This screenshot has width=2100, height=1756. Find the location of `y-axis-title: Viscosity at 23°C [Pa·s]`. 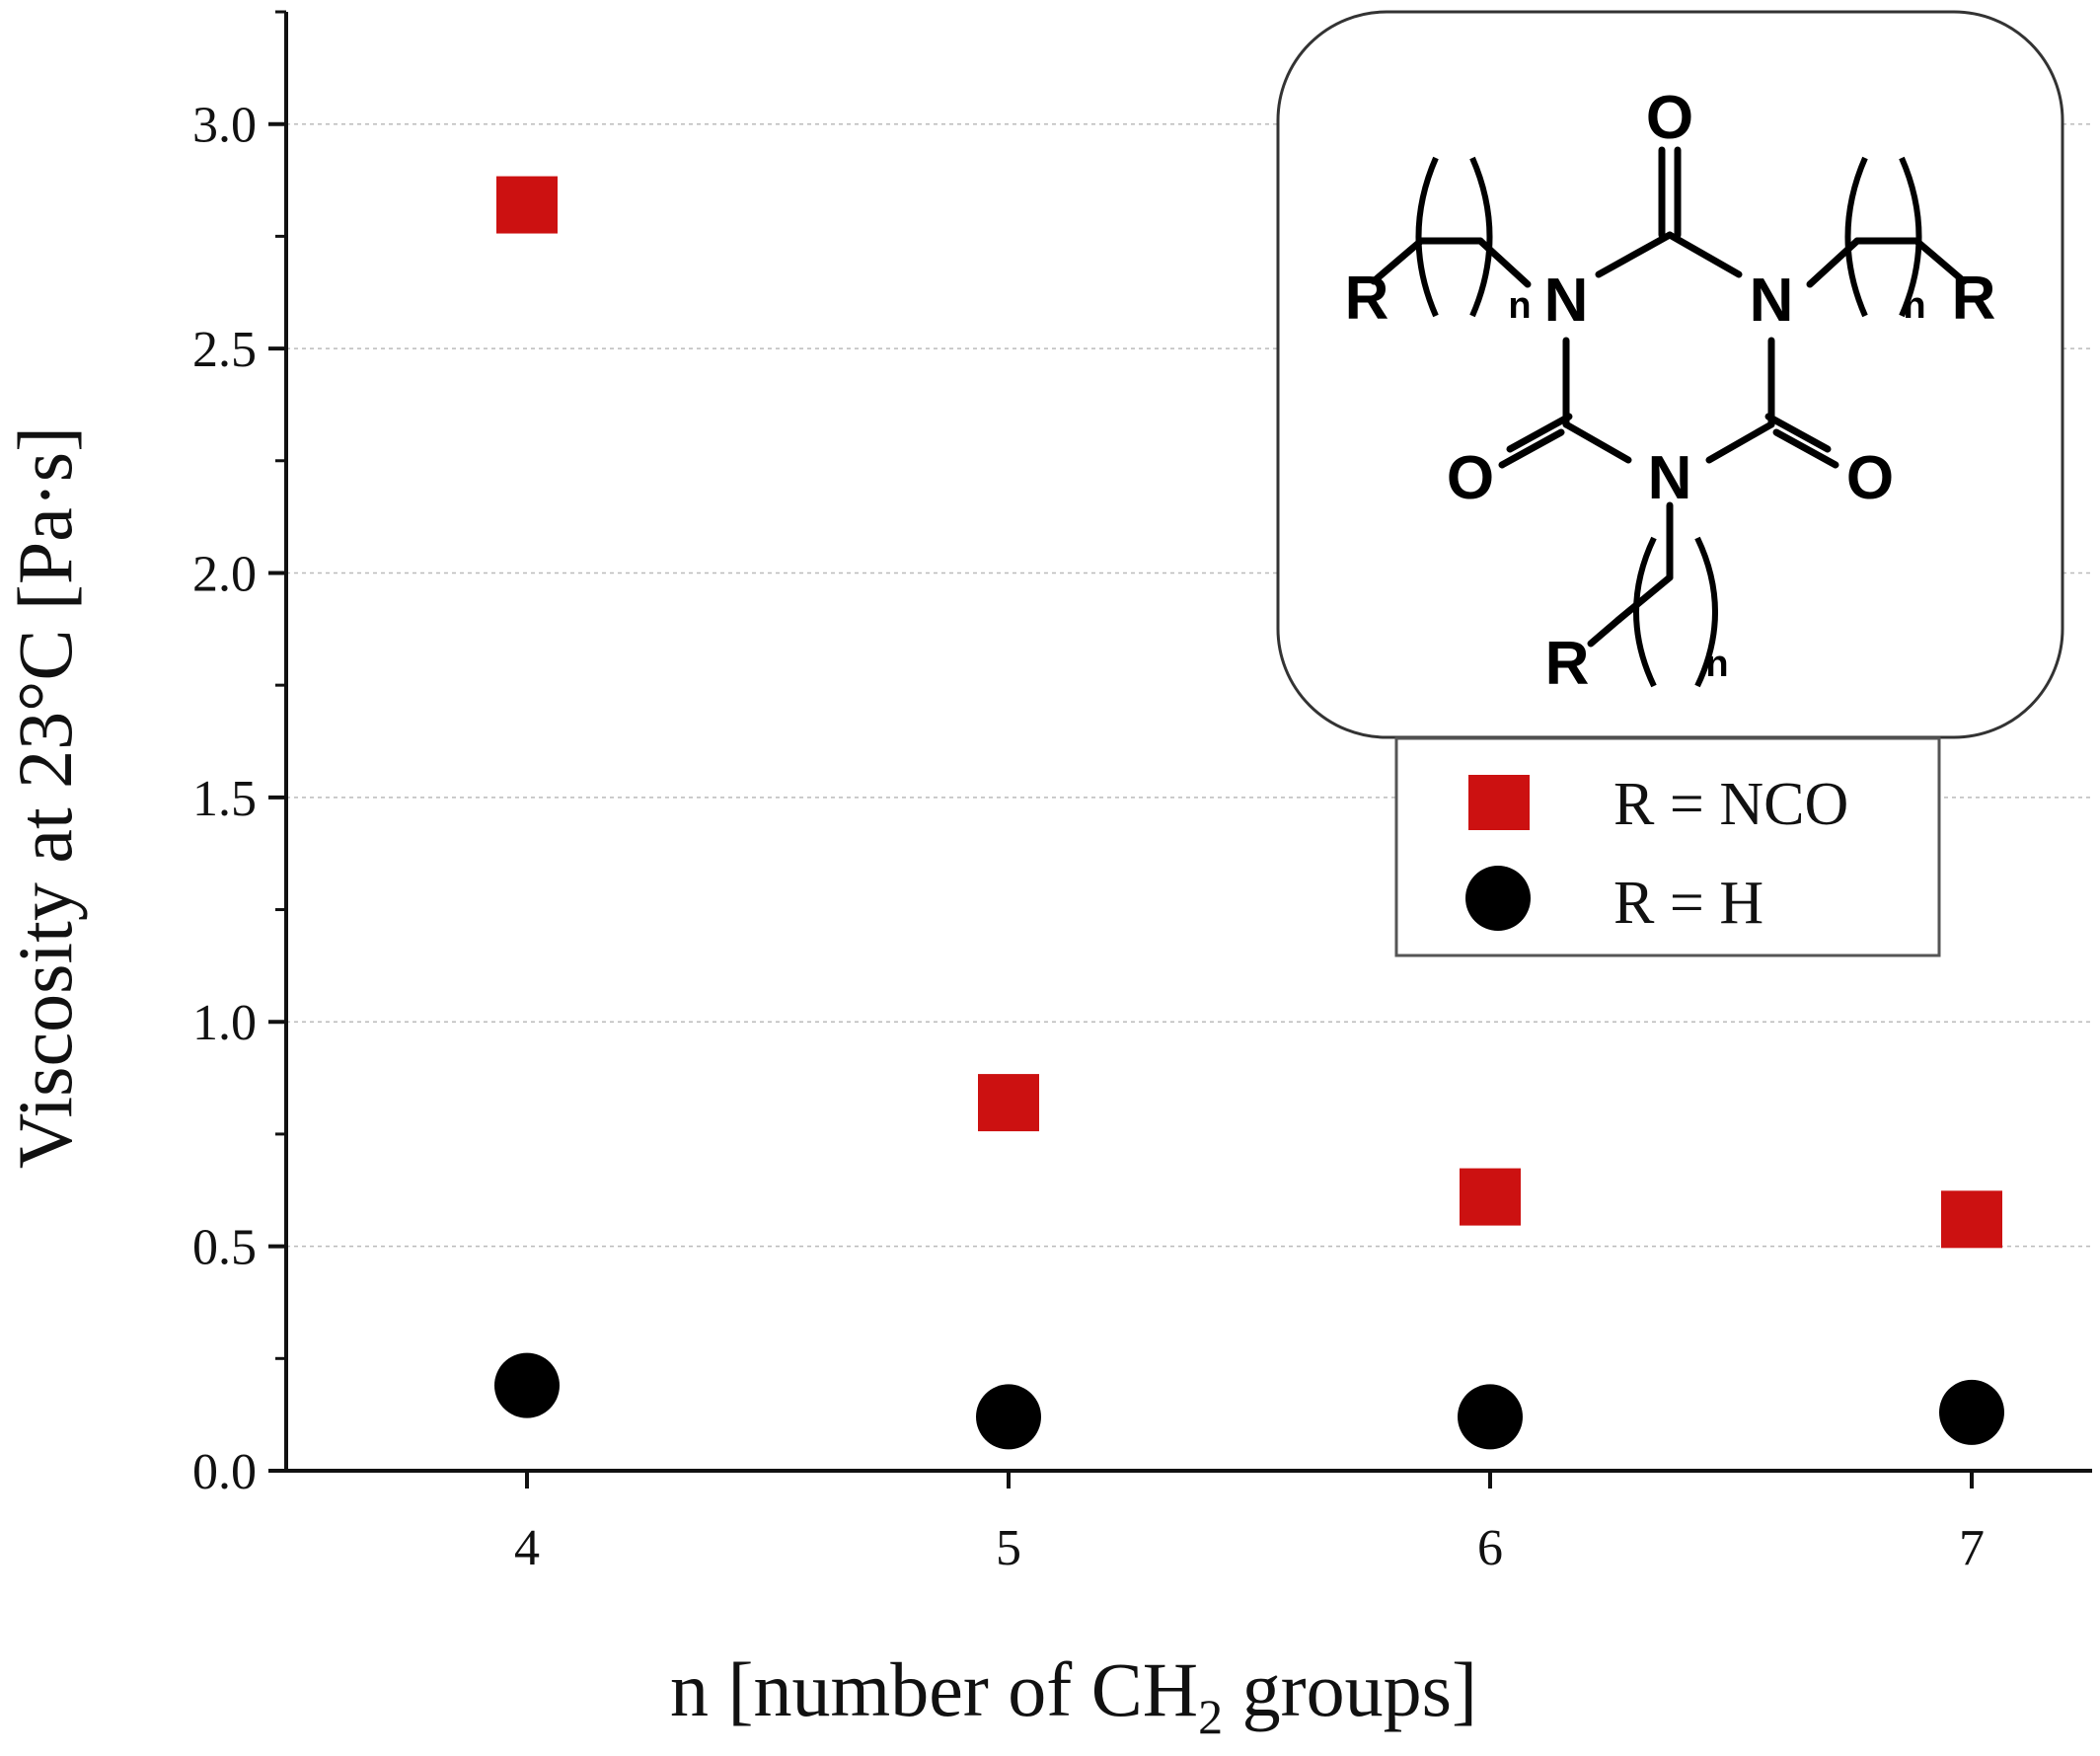

y-axis-title: Viscosity at 23°C [Pa·s] is located at coordinates (45, 797).